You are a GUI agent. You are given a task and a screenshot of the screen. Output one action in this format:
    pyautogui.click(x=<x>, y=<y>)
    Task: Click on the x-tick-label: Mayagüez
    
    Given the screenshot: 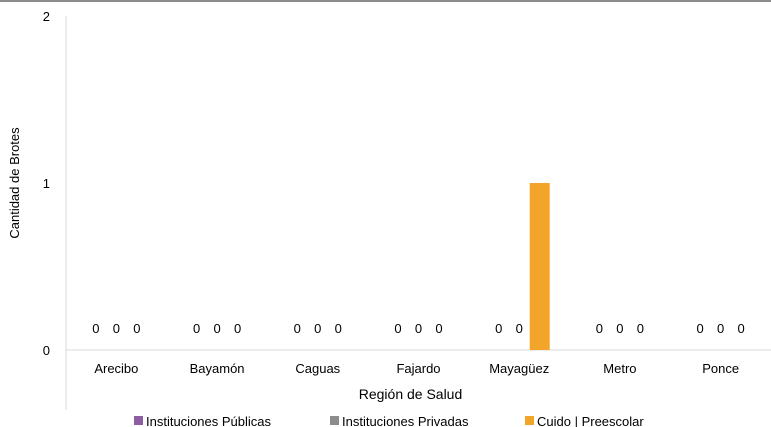 What is the action you would take?
    pyautogui.click(x=519, y=368)
    